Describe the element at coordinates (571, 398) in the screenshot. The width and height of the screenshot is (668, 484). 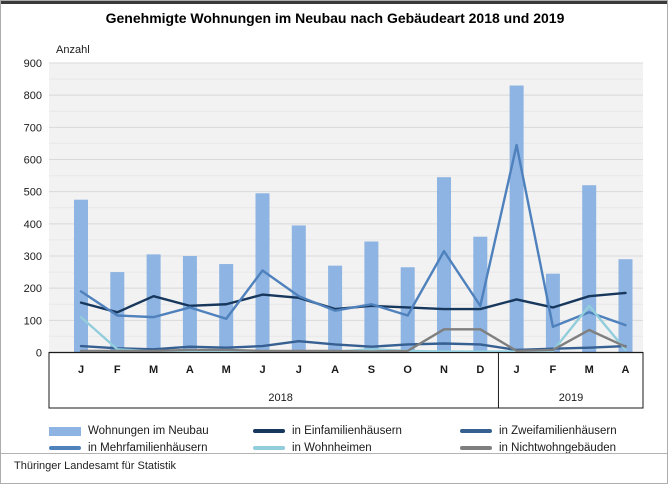
I see `svg-text: 2019` at that location.